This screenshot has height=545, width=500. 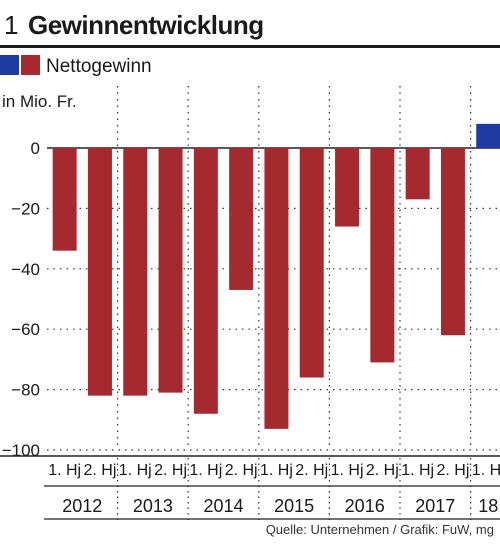 I want to click on year-label: 2014, so click(x=223, y=506).